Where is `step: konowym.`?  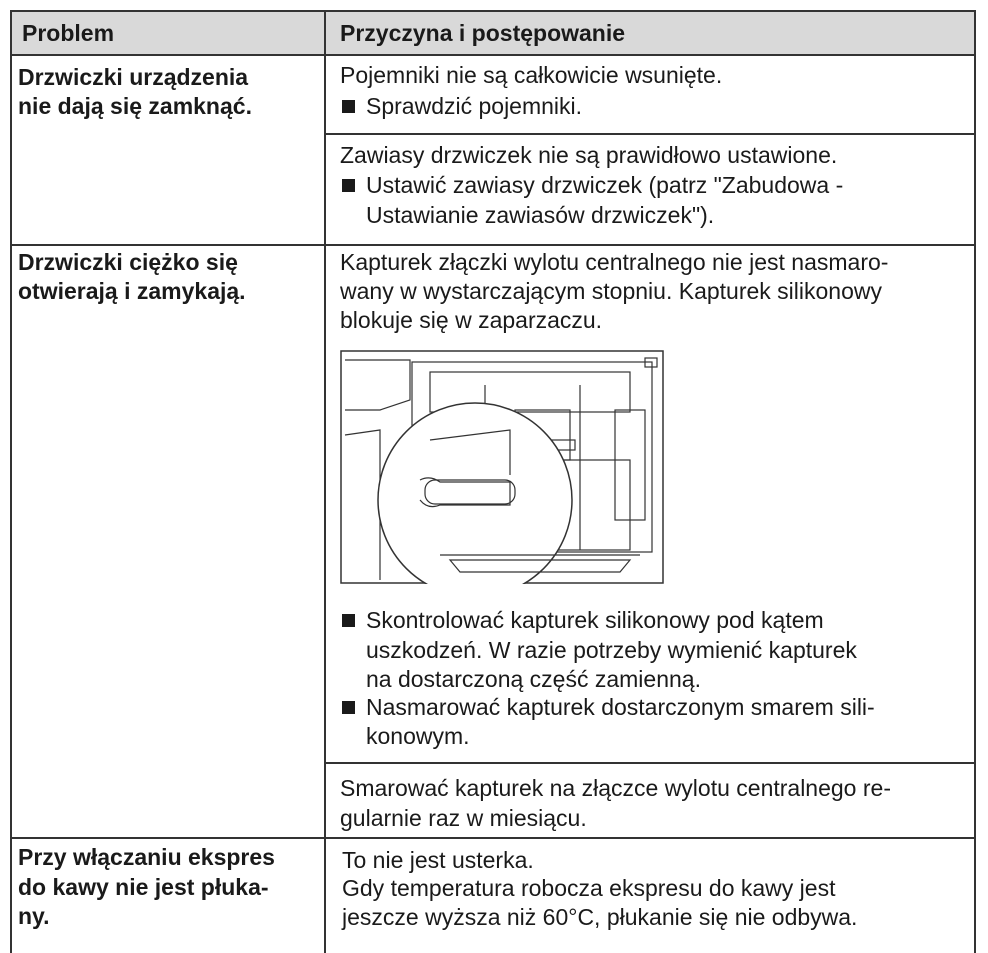 step: konowym. is located at coordinates (418, 736).